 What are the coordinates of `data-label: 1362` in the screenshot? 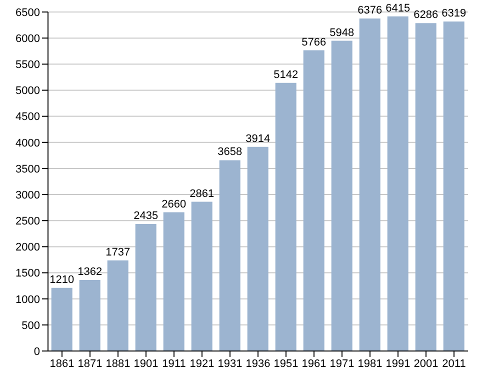 It's located at (90, 272).